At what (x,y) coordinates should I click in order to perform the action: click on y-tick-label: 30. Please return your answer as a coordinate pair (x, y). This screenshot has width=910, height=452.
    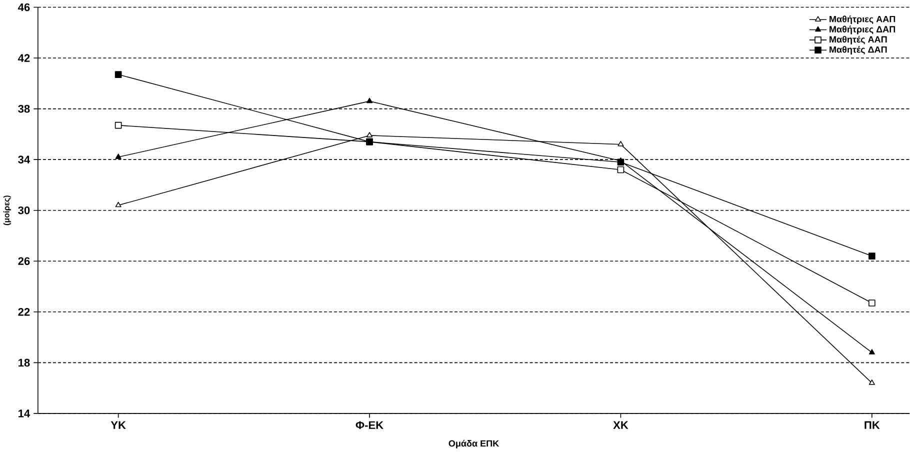
    Looking at the image, I should click on (24, 210).